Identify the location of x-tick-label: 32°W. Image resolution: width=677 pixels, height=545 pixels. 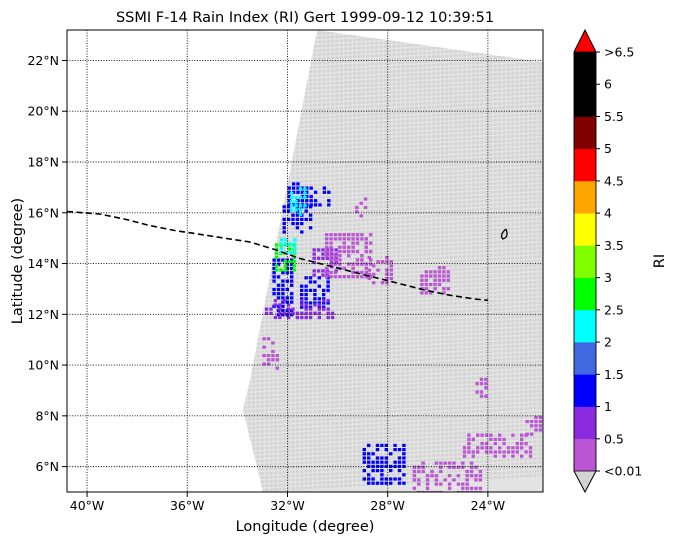
(287, 505).